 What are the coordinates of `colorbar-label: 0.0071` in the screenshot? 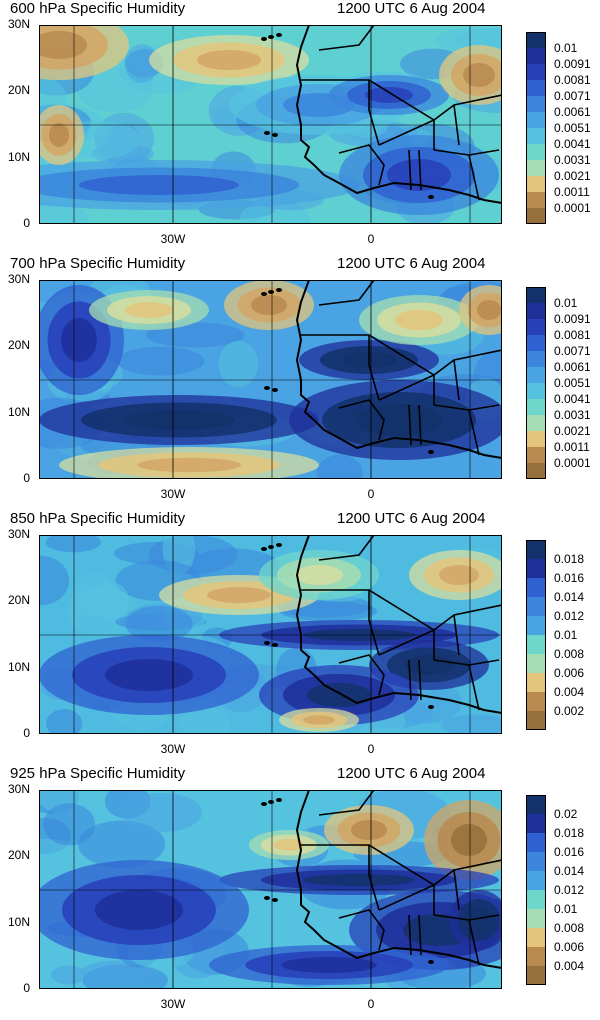 It's located at (572, 351).